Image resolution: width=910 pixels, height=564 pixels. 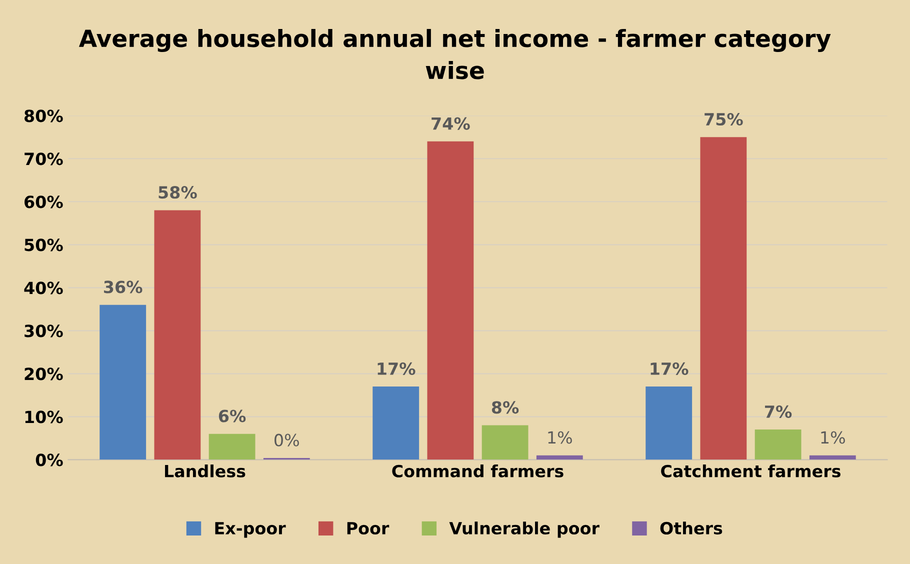 I want to click on x-tick-label: Command farmers, so click(x=478, y=471).